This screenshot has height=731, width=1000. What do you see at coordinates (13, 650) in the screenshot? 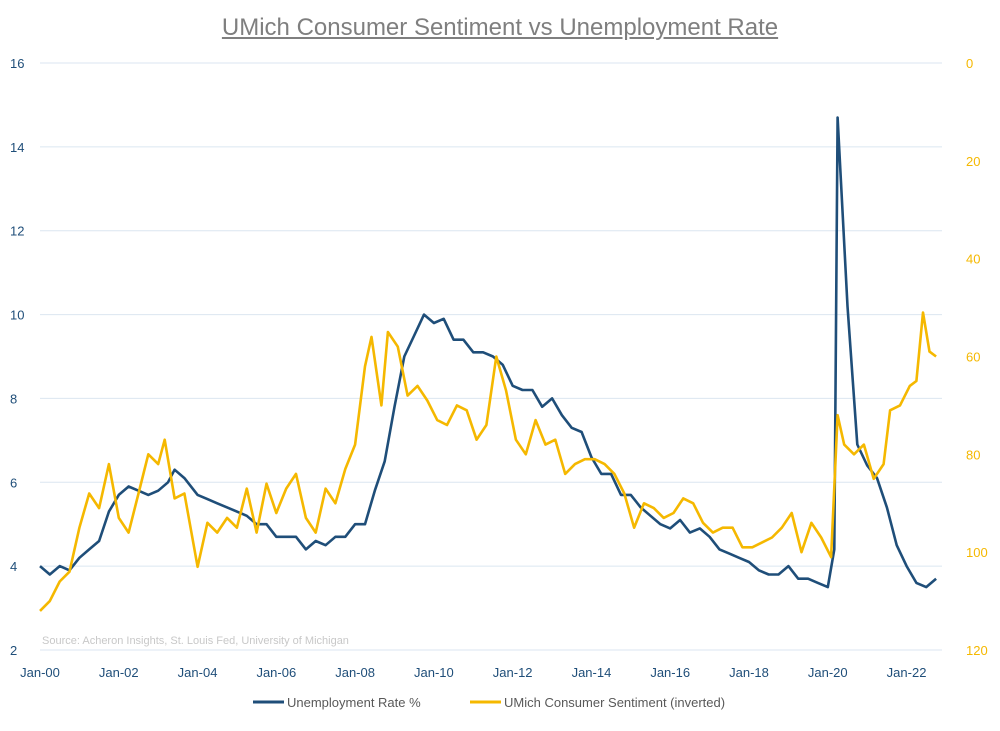
I see `y-left-tick-label: 2` at bounding box center [13, 650].